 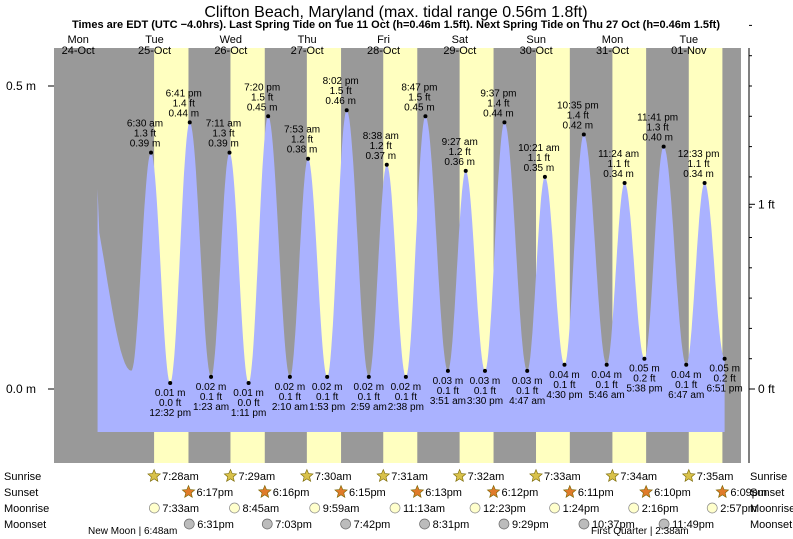 I want to click on tide-height-m: 0.01 m, so click(x=248, y=393).